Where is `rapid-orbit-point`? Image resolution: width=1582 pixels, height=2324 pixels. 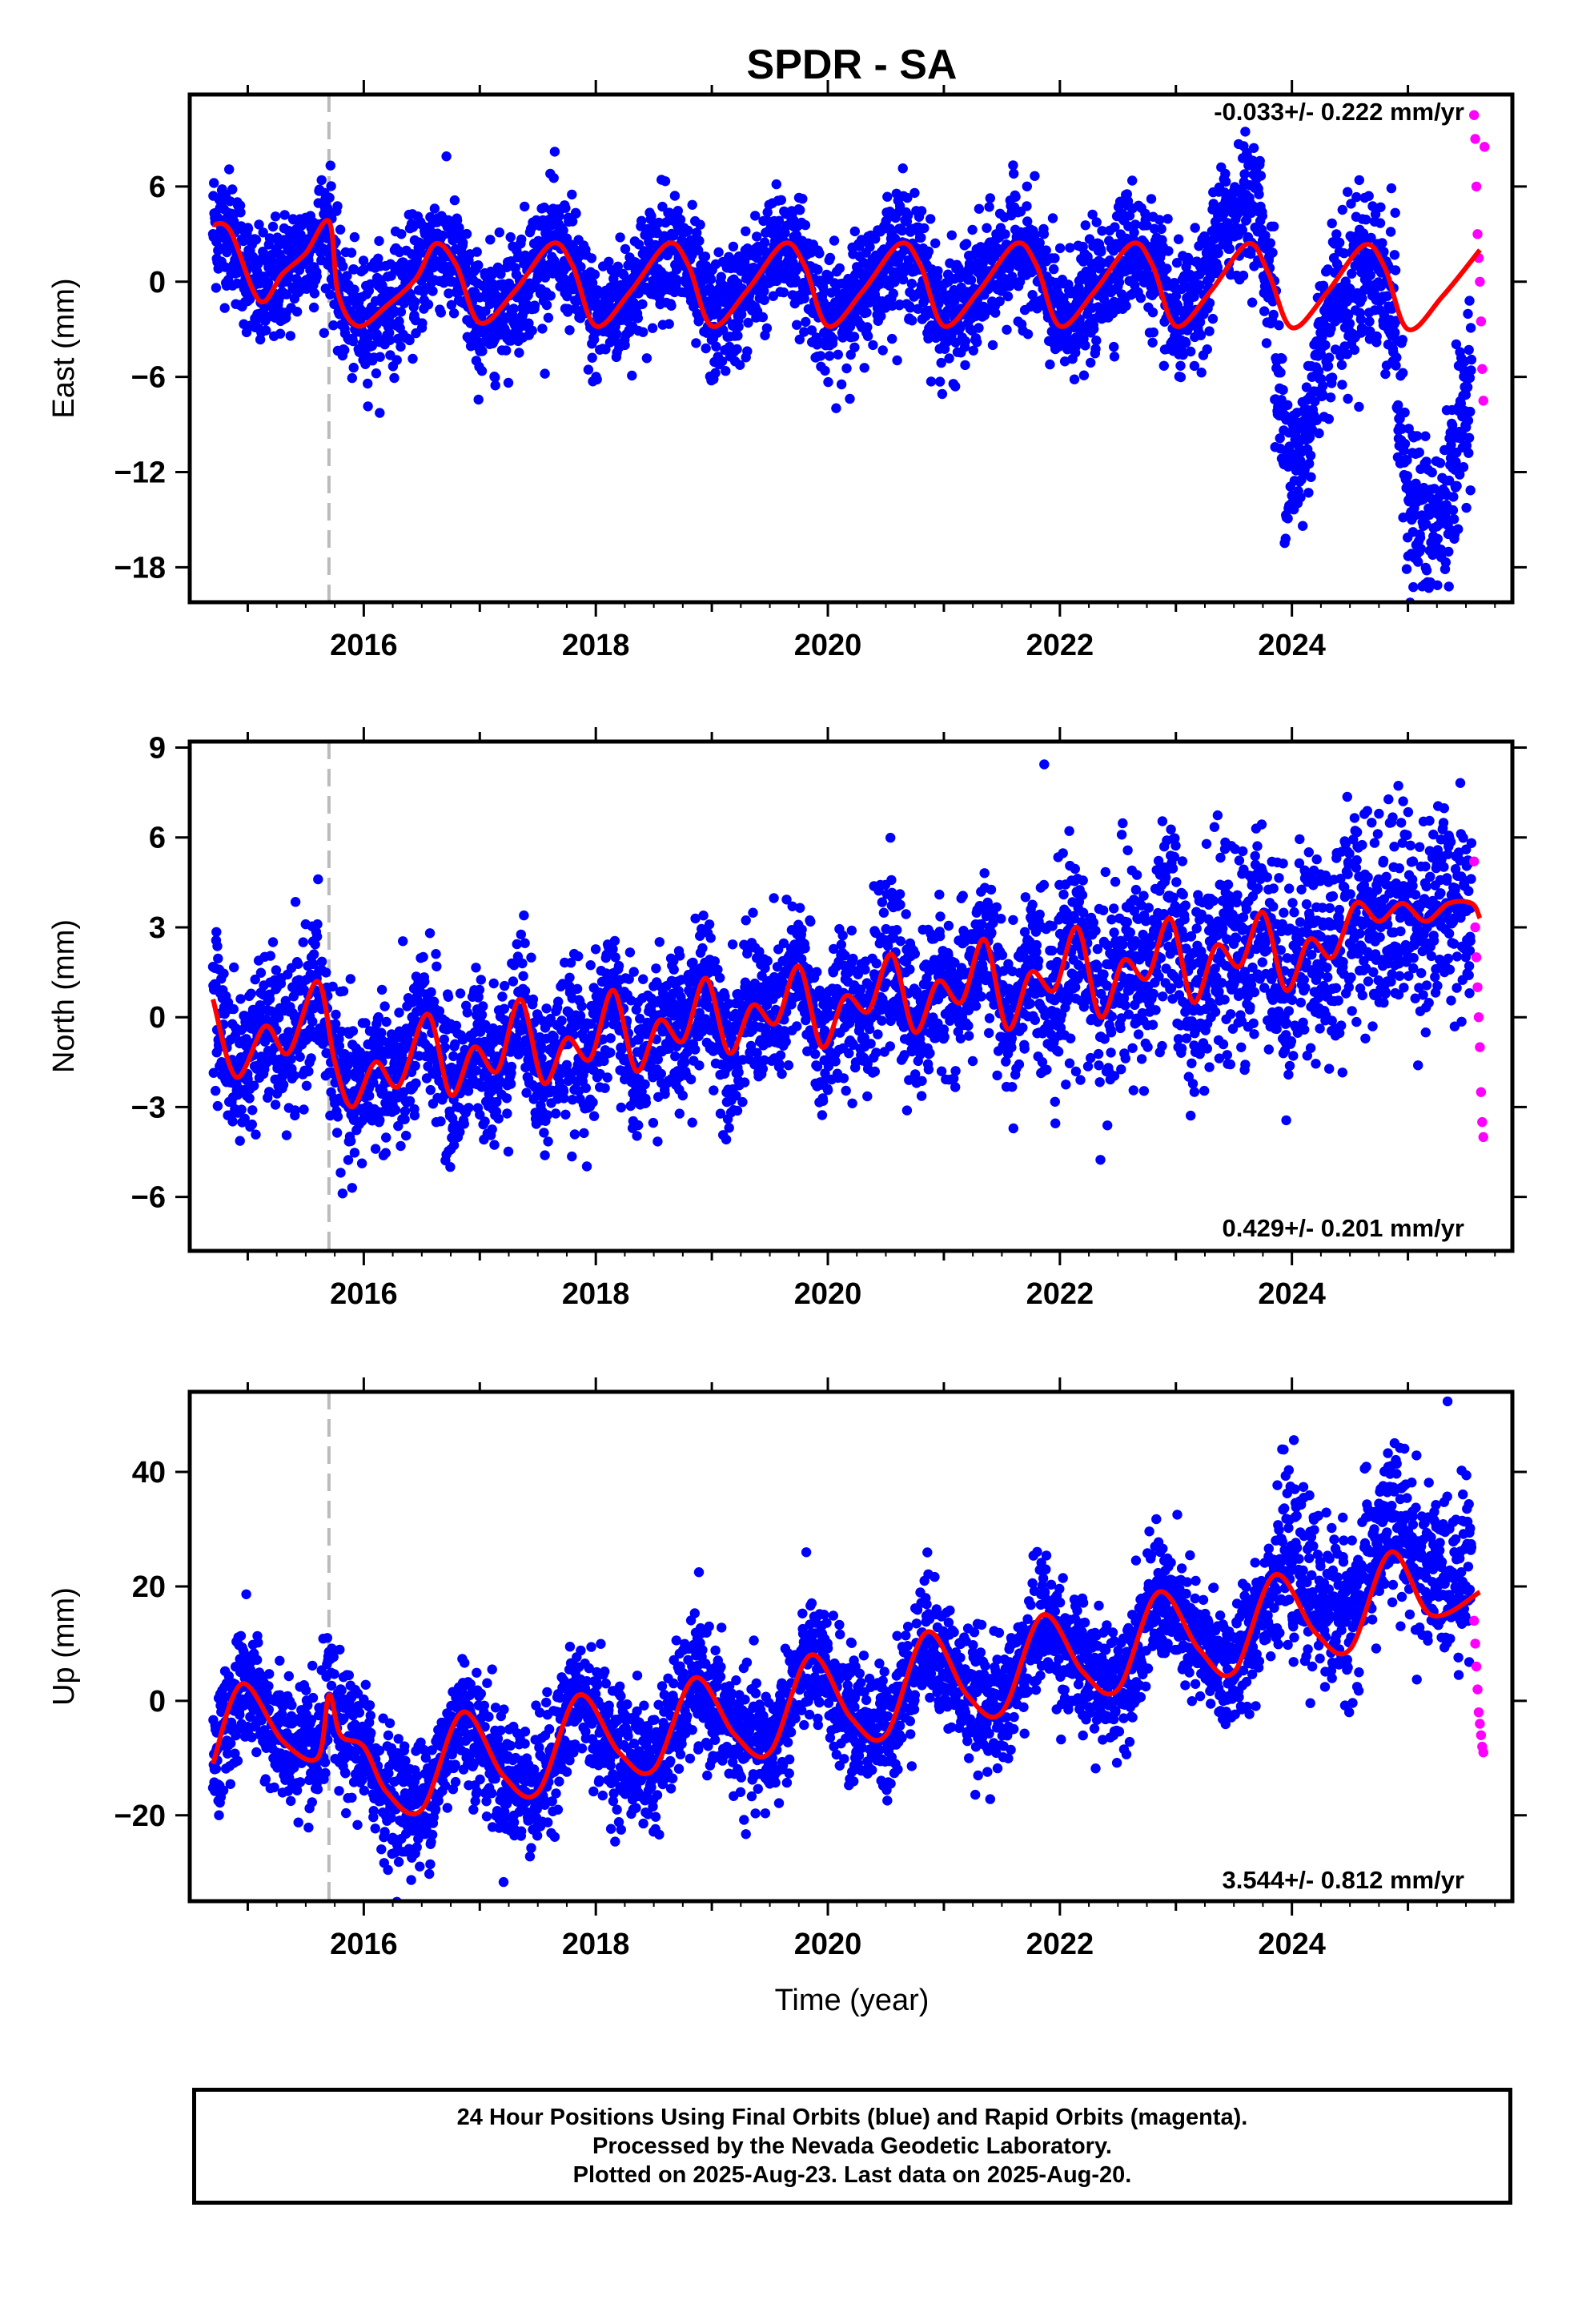
rapid-orbit-point is located at coordinates (1474, 115).